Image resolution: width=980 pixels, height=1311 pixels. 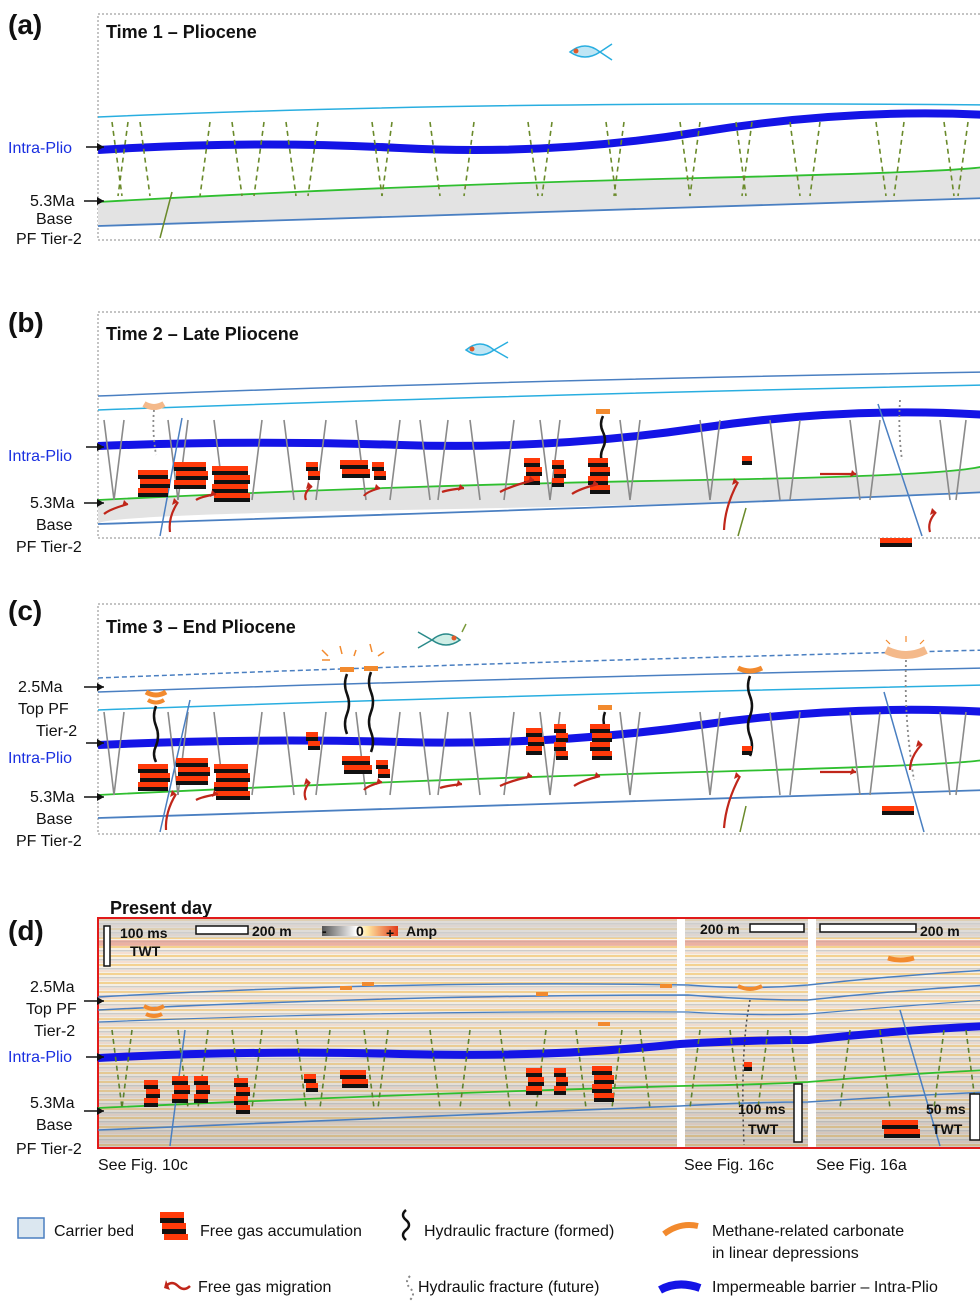 I want to click on label-intra-plio-d: Intra-Plio, so click(x=40, y=1057).